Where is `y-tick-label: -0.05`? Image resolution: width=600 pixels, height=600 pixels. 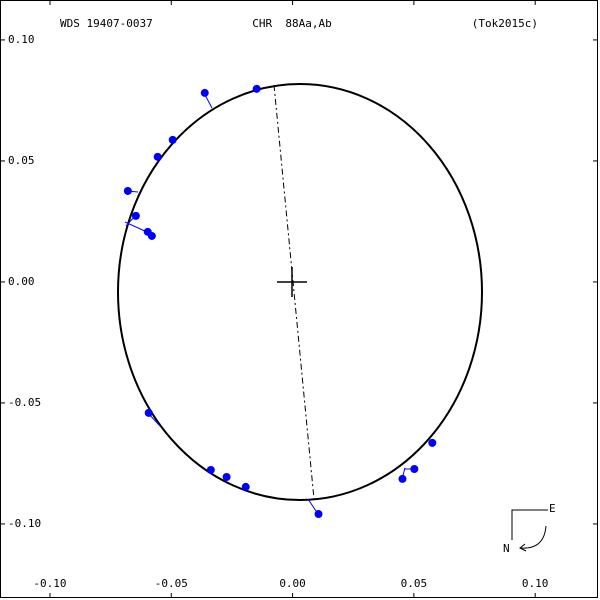 y-tick-label: -0.05 is located at coordinates (24, 402).